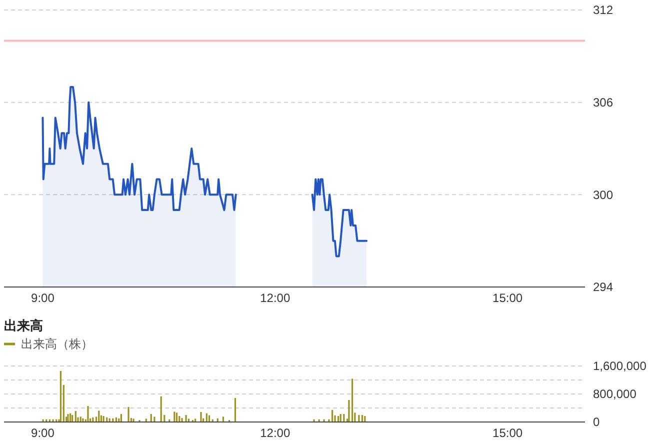 This screenshot has width=656, height=446. Describe the element at coordinates (603, 287) in the screenshot. I see `y-tick-label: 294` at that location.